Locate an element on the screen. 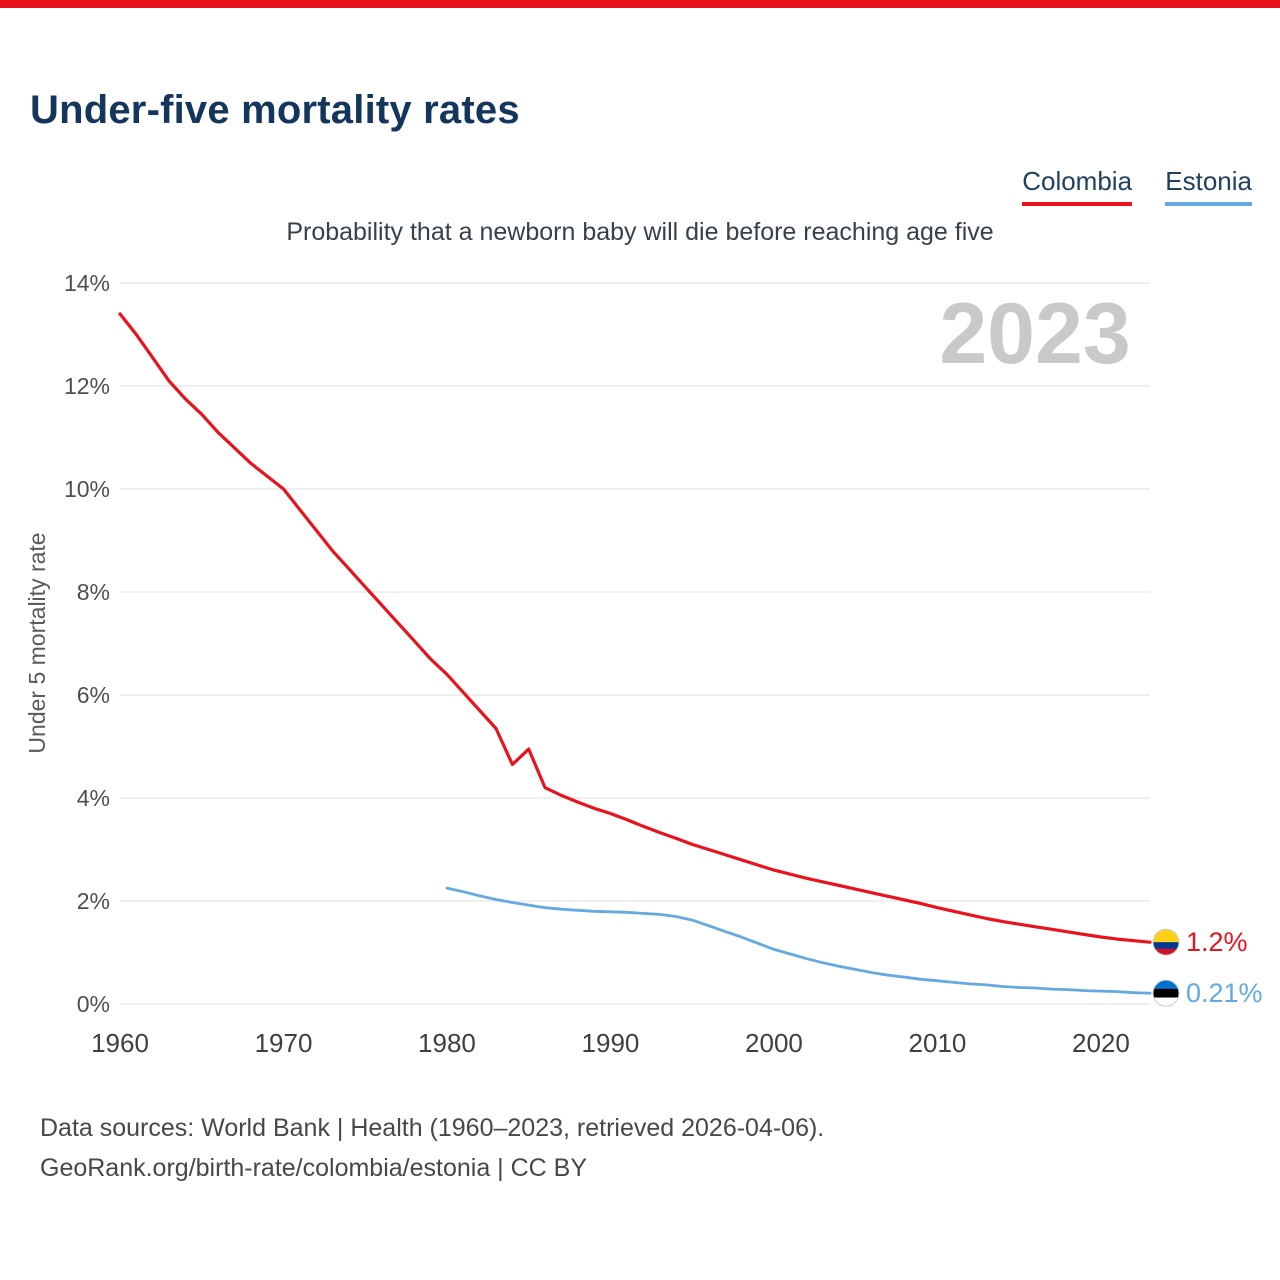  legend-item-colombia: Colombia is located at coordinates (1077, 186).